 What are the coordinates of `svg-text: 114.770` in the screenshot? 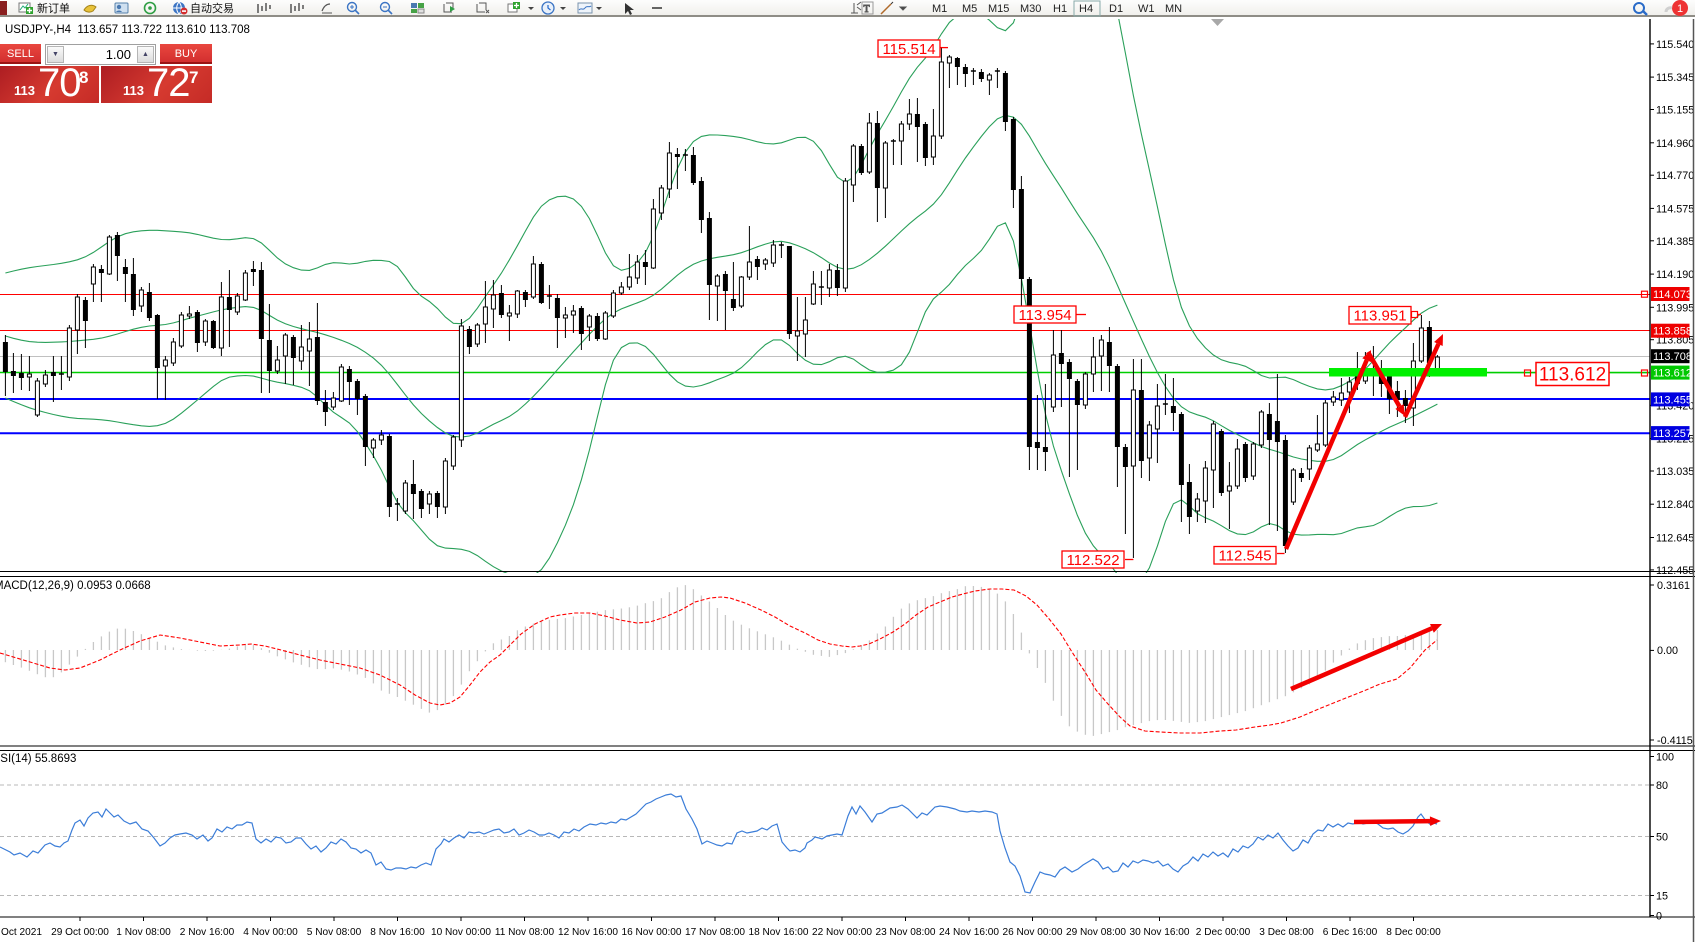 It's located at (1675, 176).